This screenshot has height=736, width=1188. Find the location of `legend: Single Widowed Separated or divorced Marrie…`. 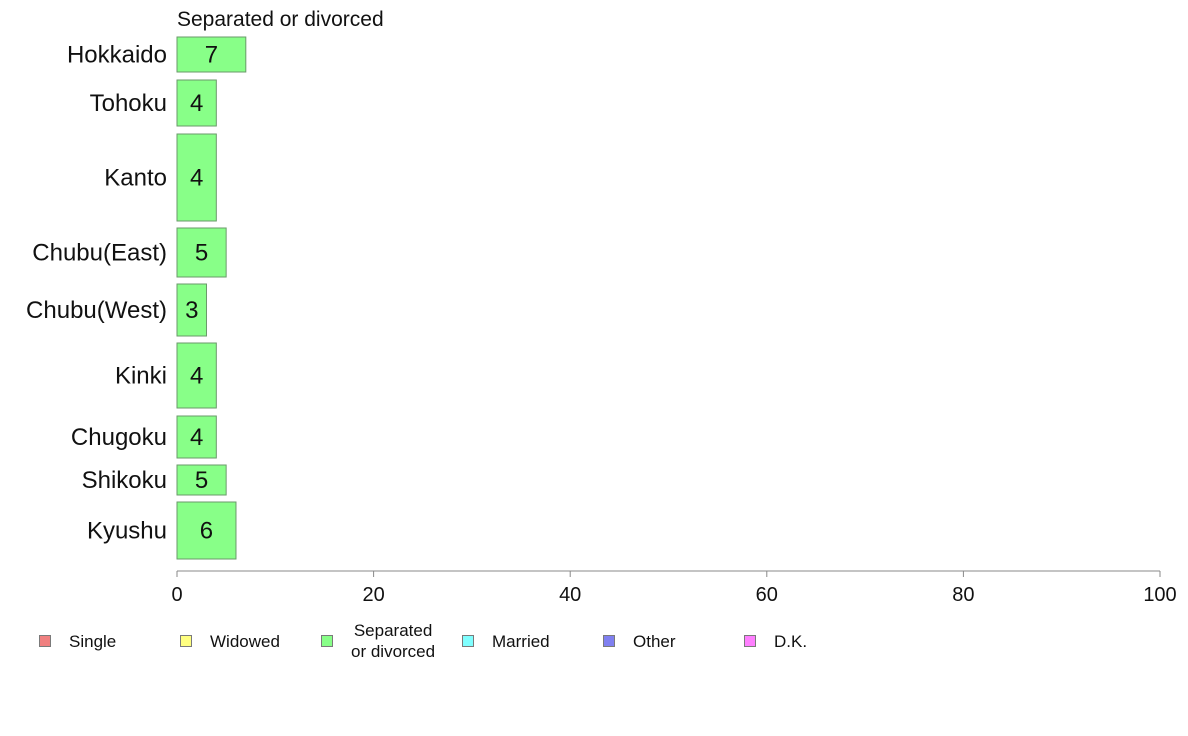

legend: Single Widowed Separated or divorced Marrie… is located at coordinates (594, 643).